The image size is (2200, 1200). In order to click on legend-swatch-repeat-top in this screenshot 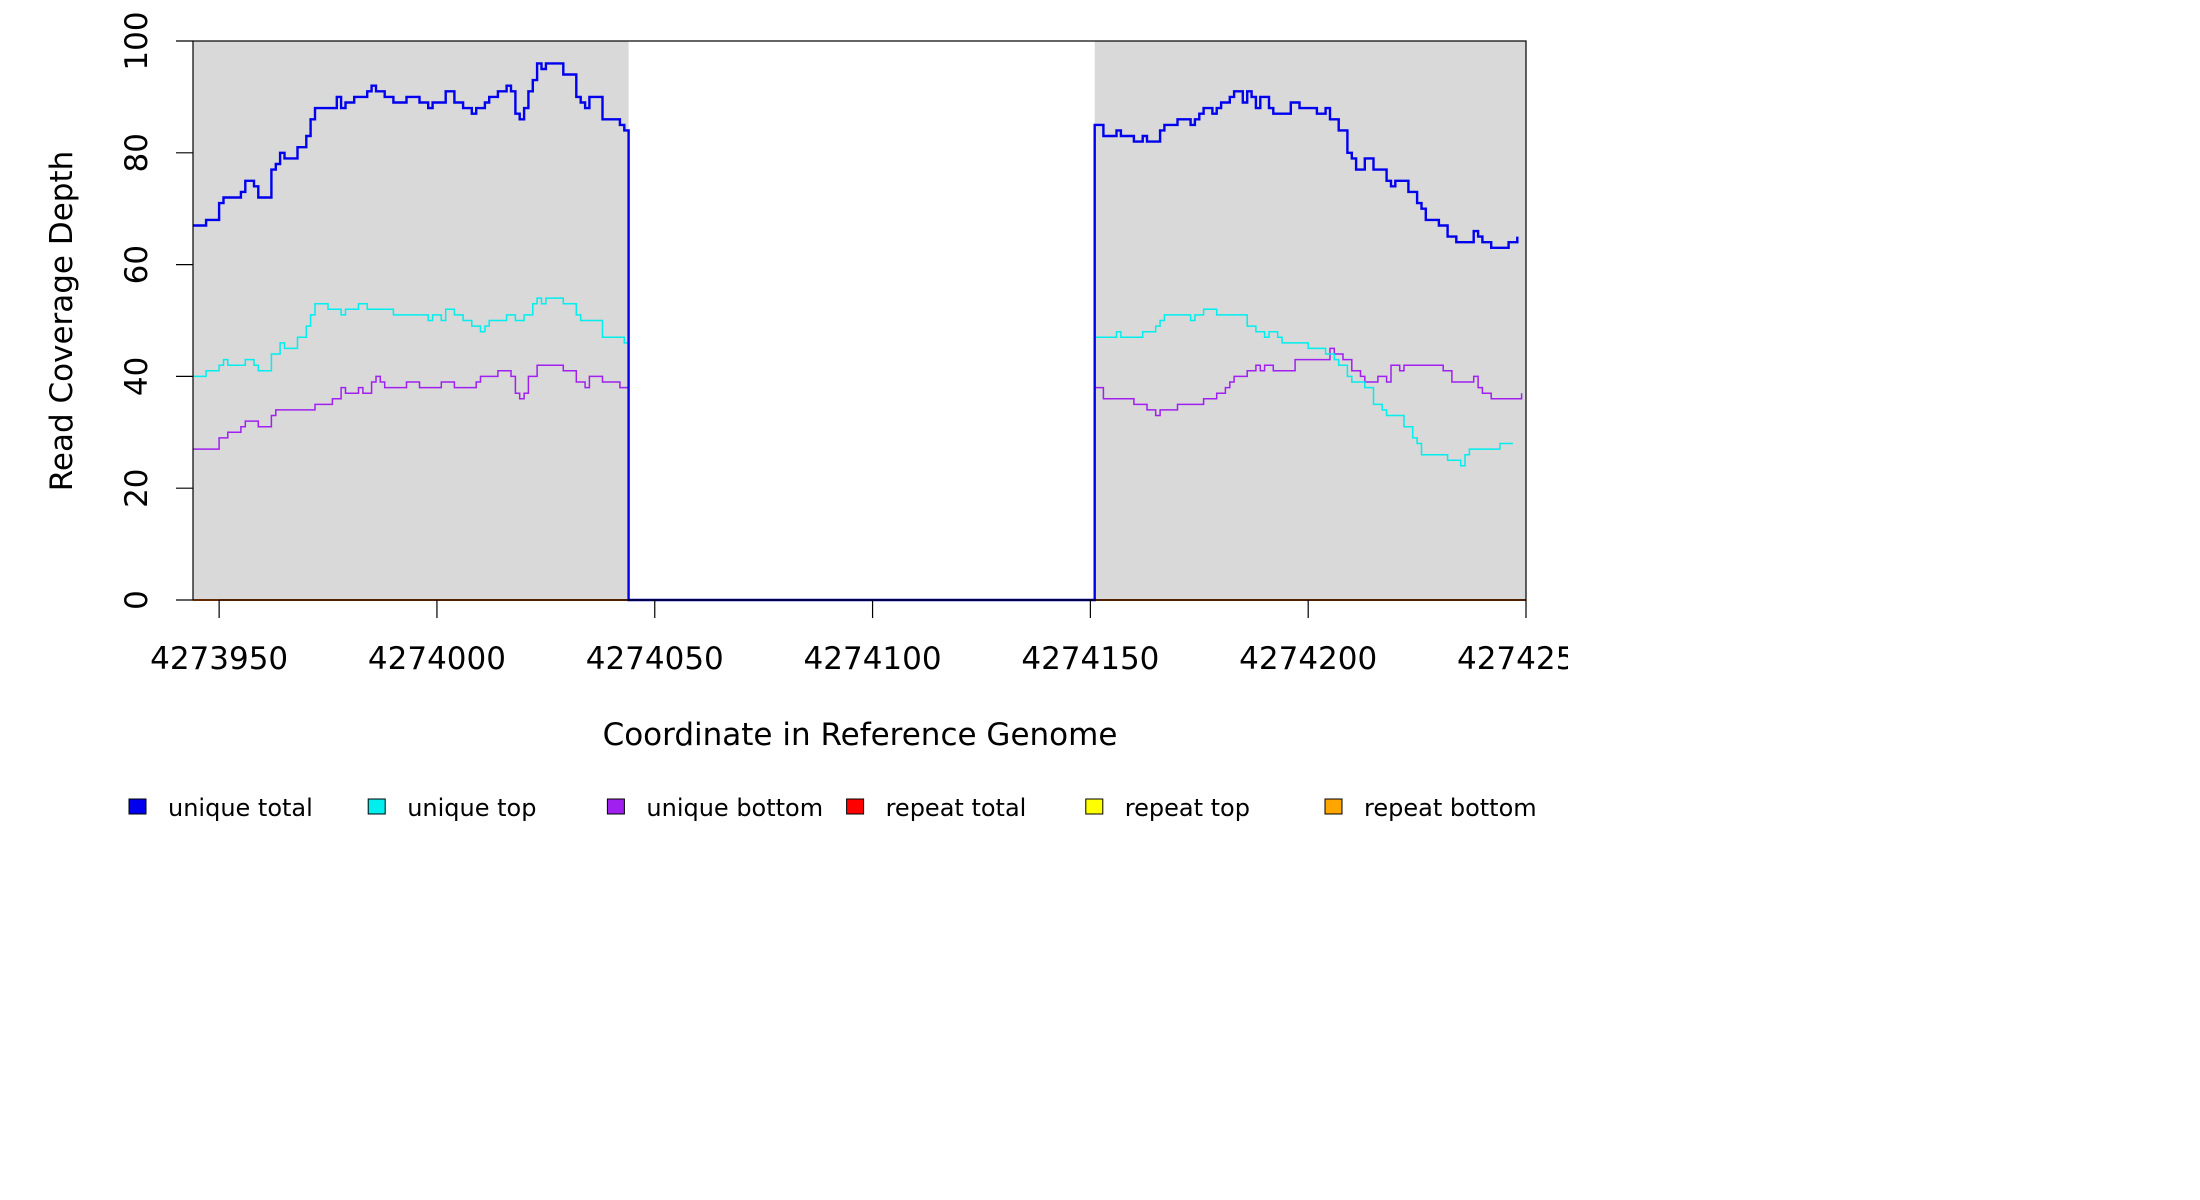, I will do `click(1094, 806)`.